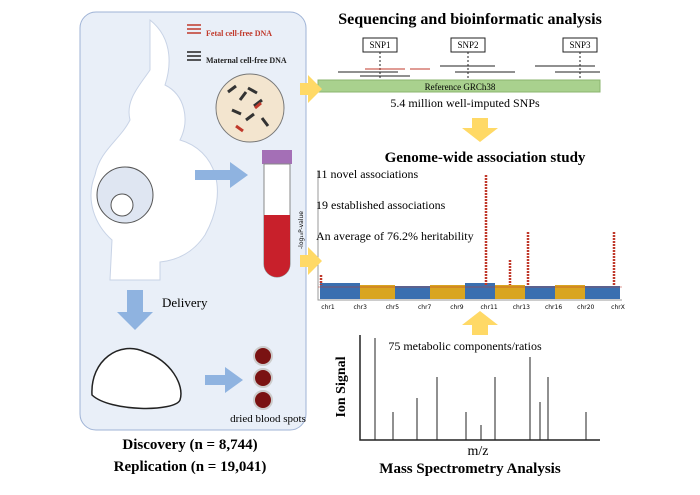 This screenshot has width=700, height=495. What do you see at coordinates (189, 445) in the screenshot?
I see `discovery-label: Discovery (n = 8,744)` at bounding box center [189, 445].